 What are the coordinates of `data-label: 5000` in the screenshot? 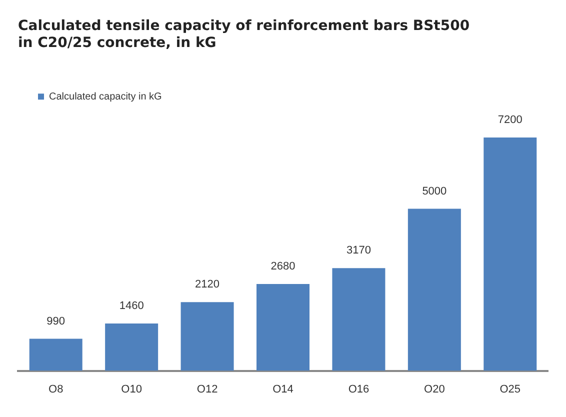 It's located at (434, 191).